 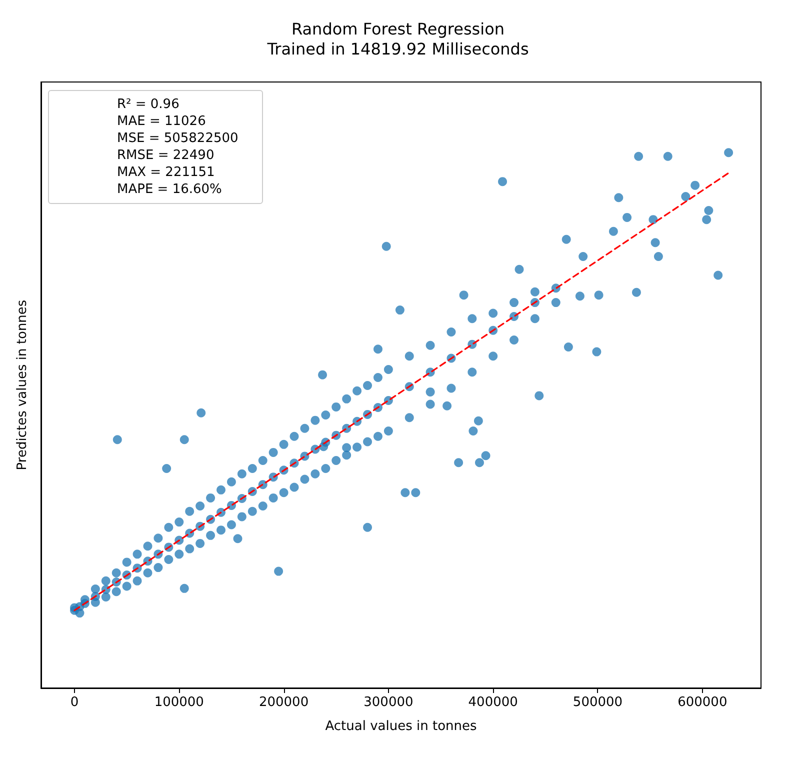 What do you see at coordinates (398, 29) in the screenshot?
I see `chart-title: Random Forest Regression` at bounding box center [398, 29].